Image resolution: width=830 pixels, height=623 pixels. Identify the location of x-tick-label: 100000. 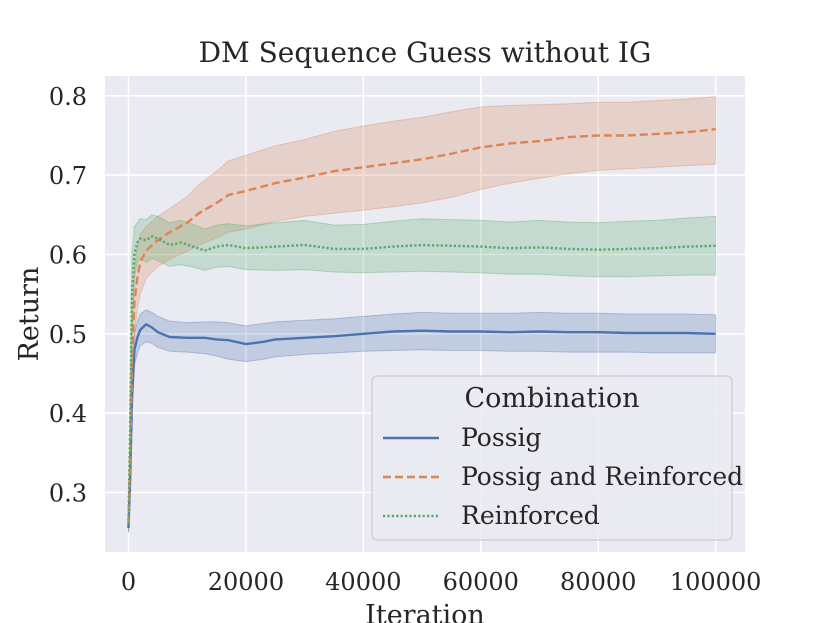
(716, 582).